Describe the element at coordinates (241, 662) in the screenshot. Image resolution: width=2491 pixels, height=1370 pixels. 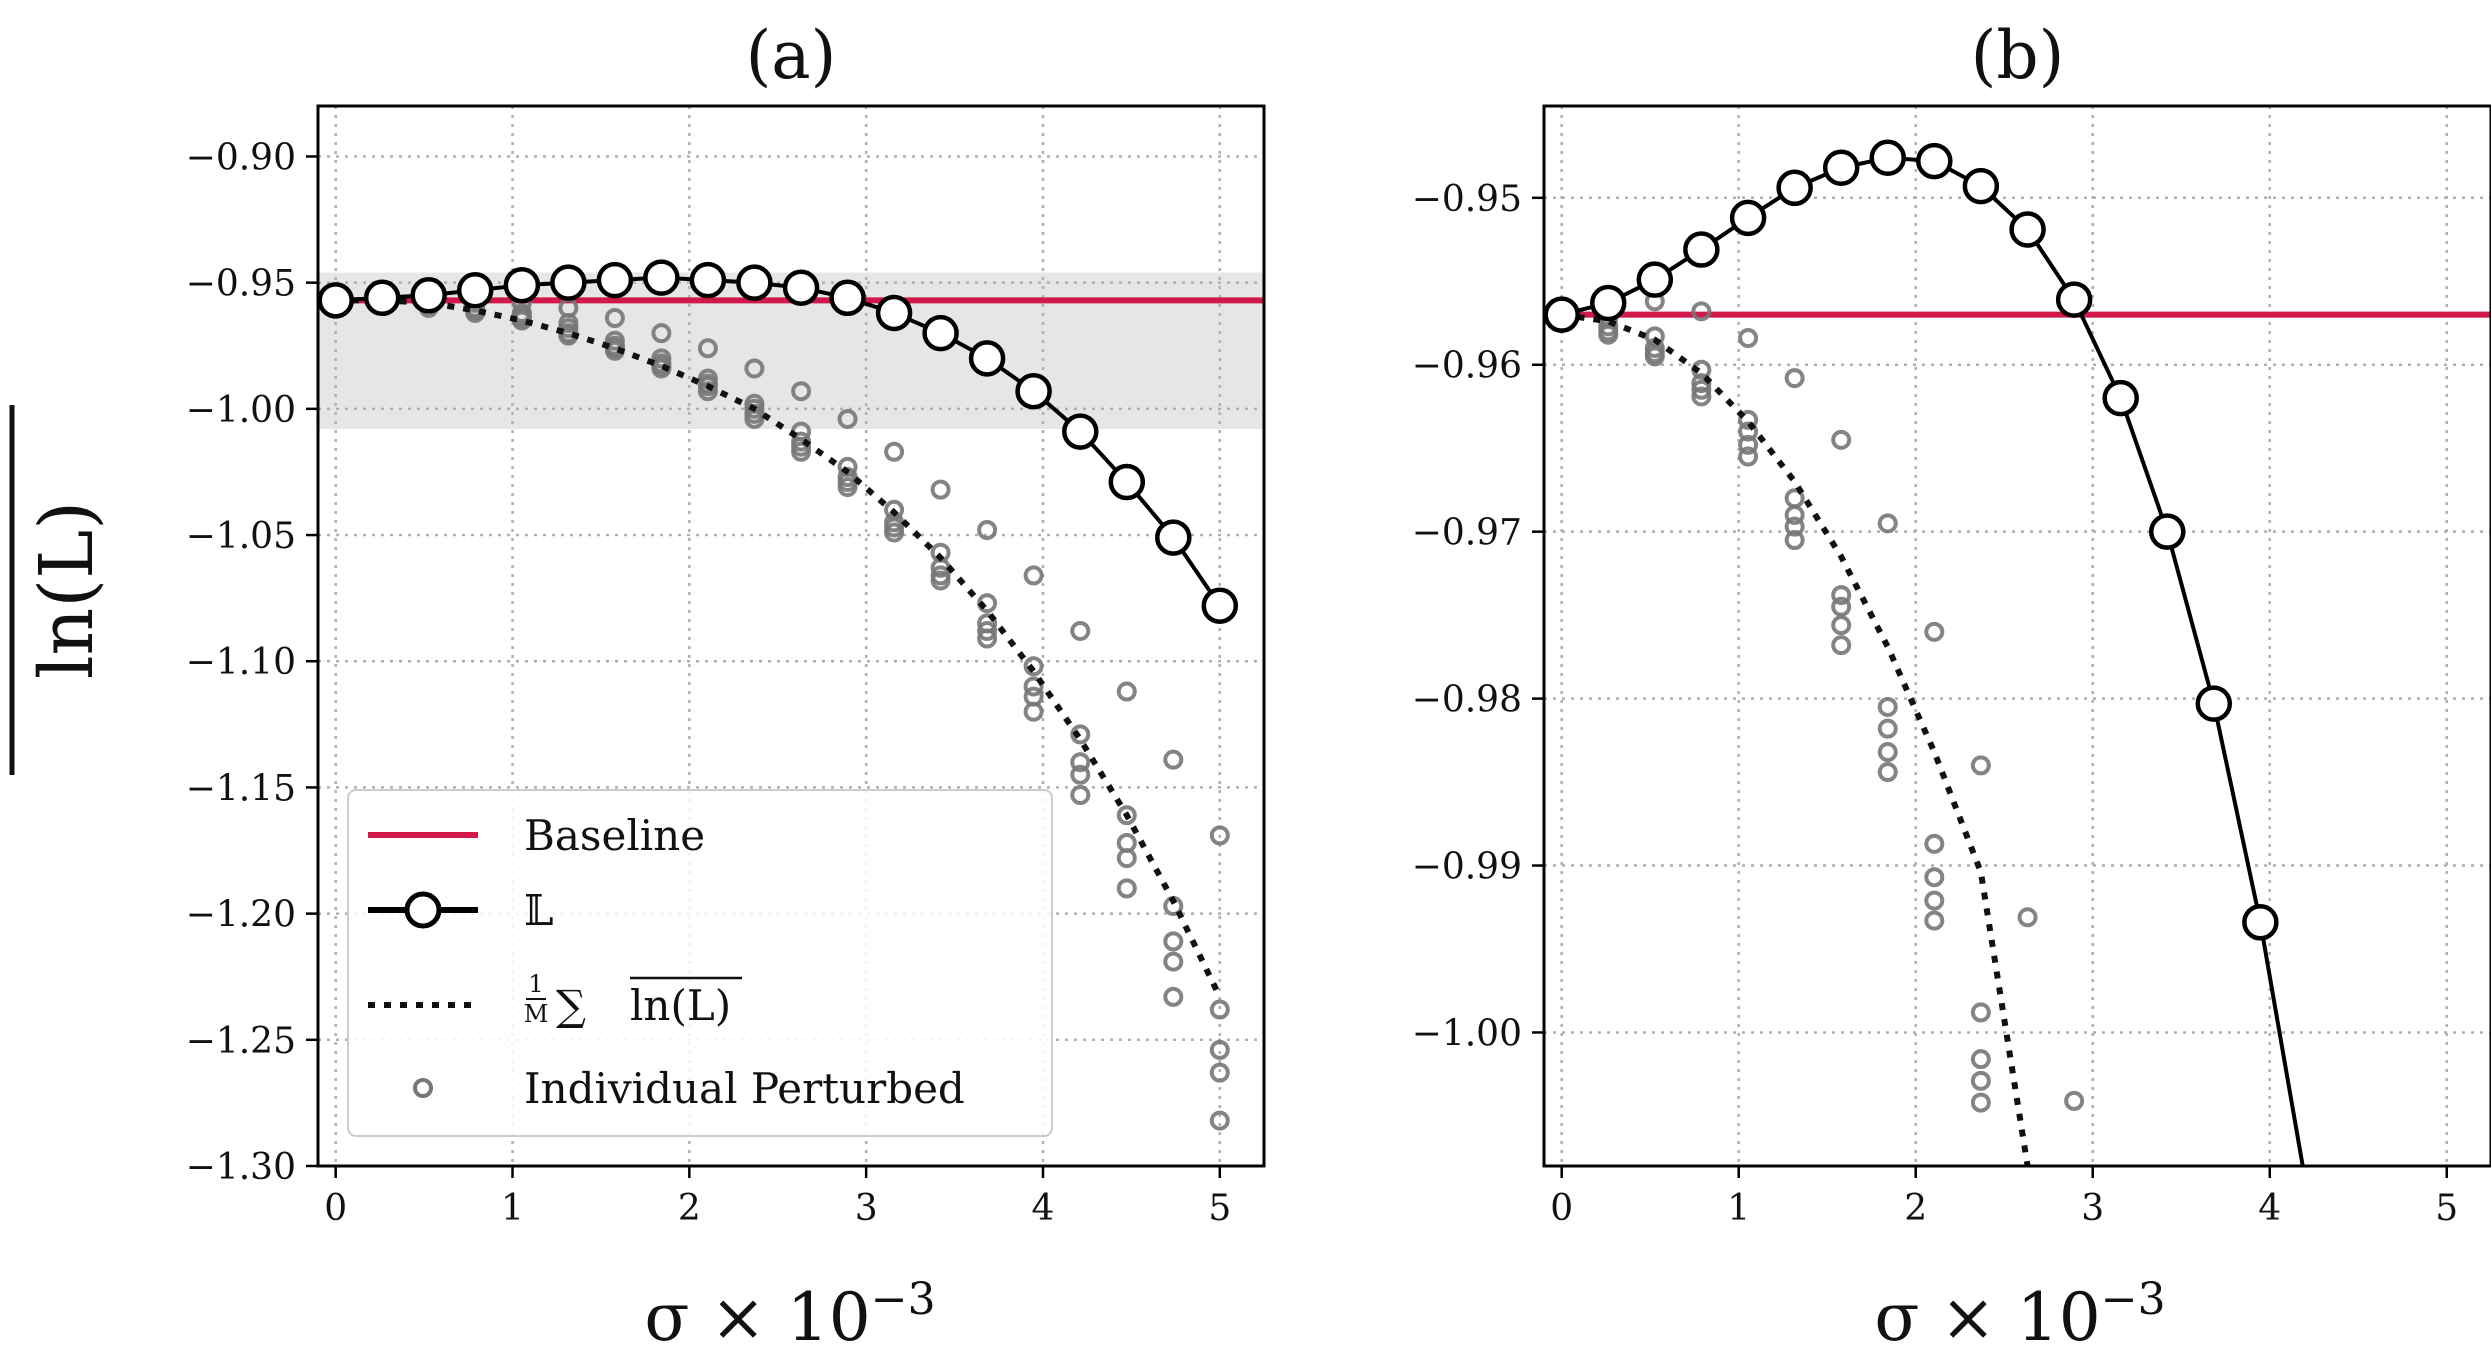
I see `y-tick-label-a-4: −1.10` at that location.